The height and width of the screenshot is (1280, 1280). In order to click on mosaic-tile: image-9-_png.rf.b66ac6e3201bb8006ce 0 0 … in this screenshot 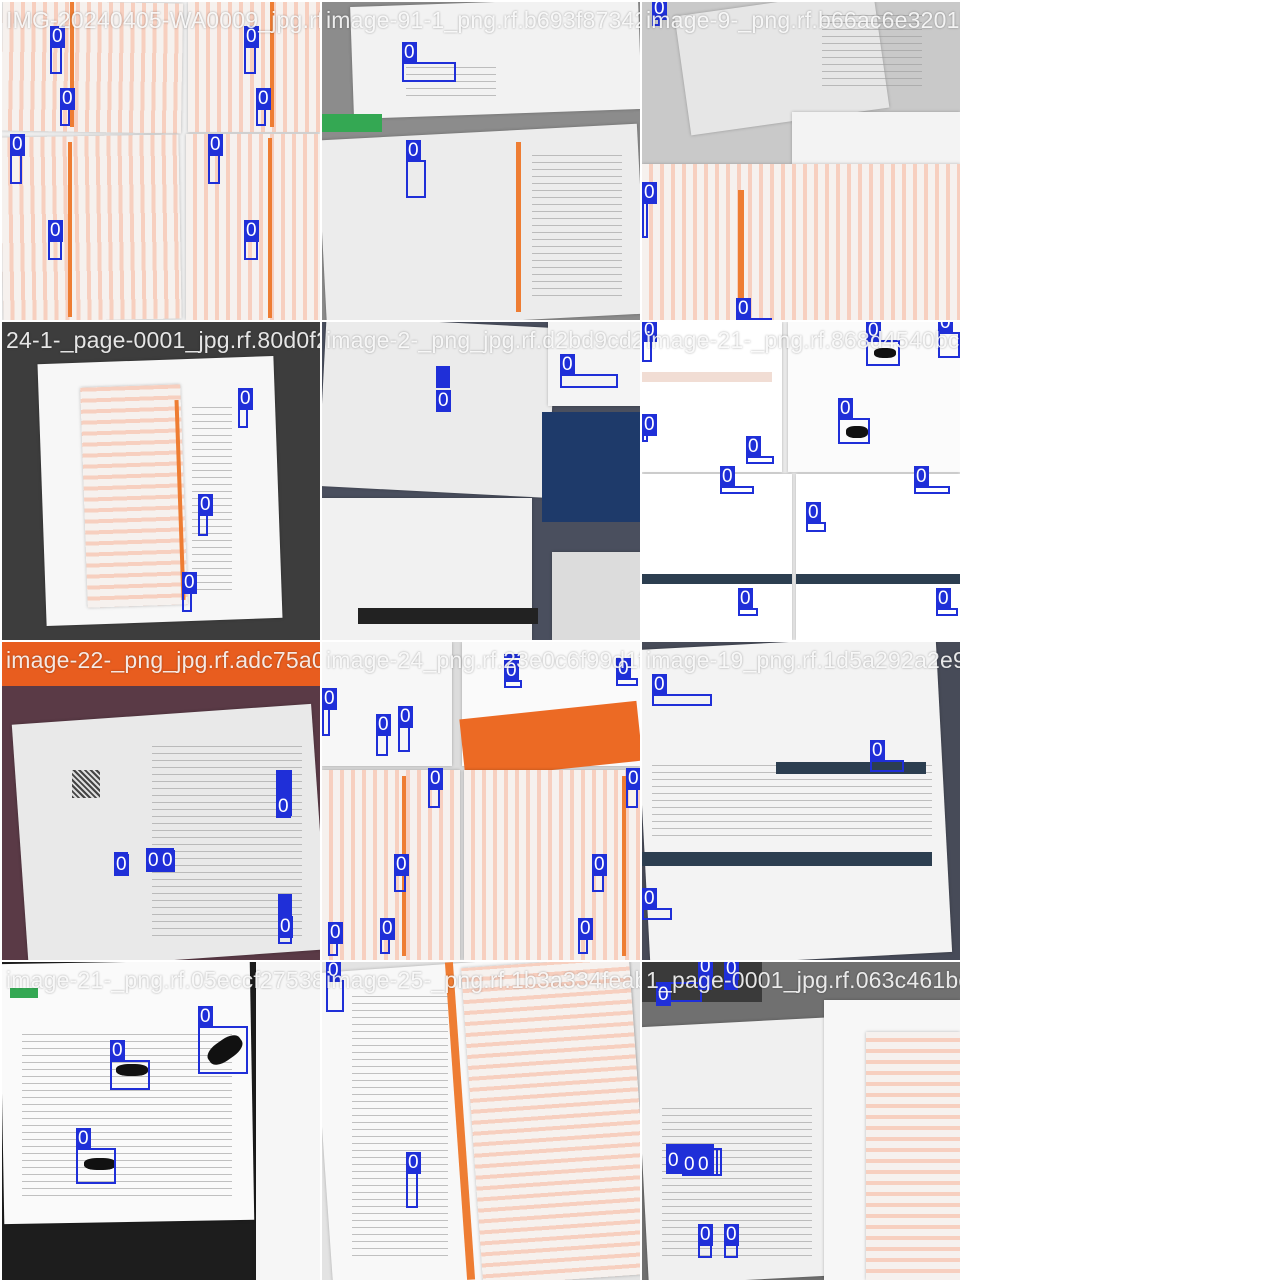, I will do `click(801, 161)`.